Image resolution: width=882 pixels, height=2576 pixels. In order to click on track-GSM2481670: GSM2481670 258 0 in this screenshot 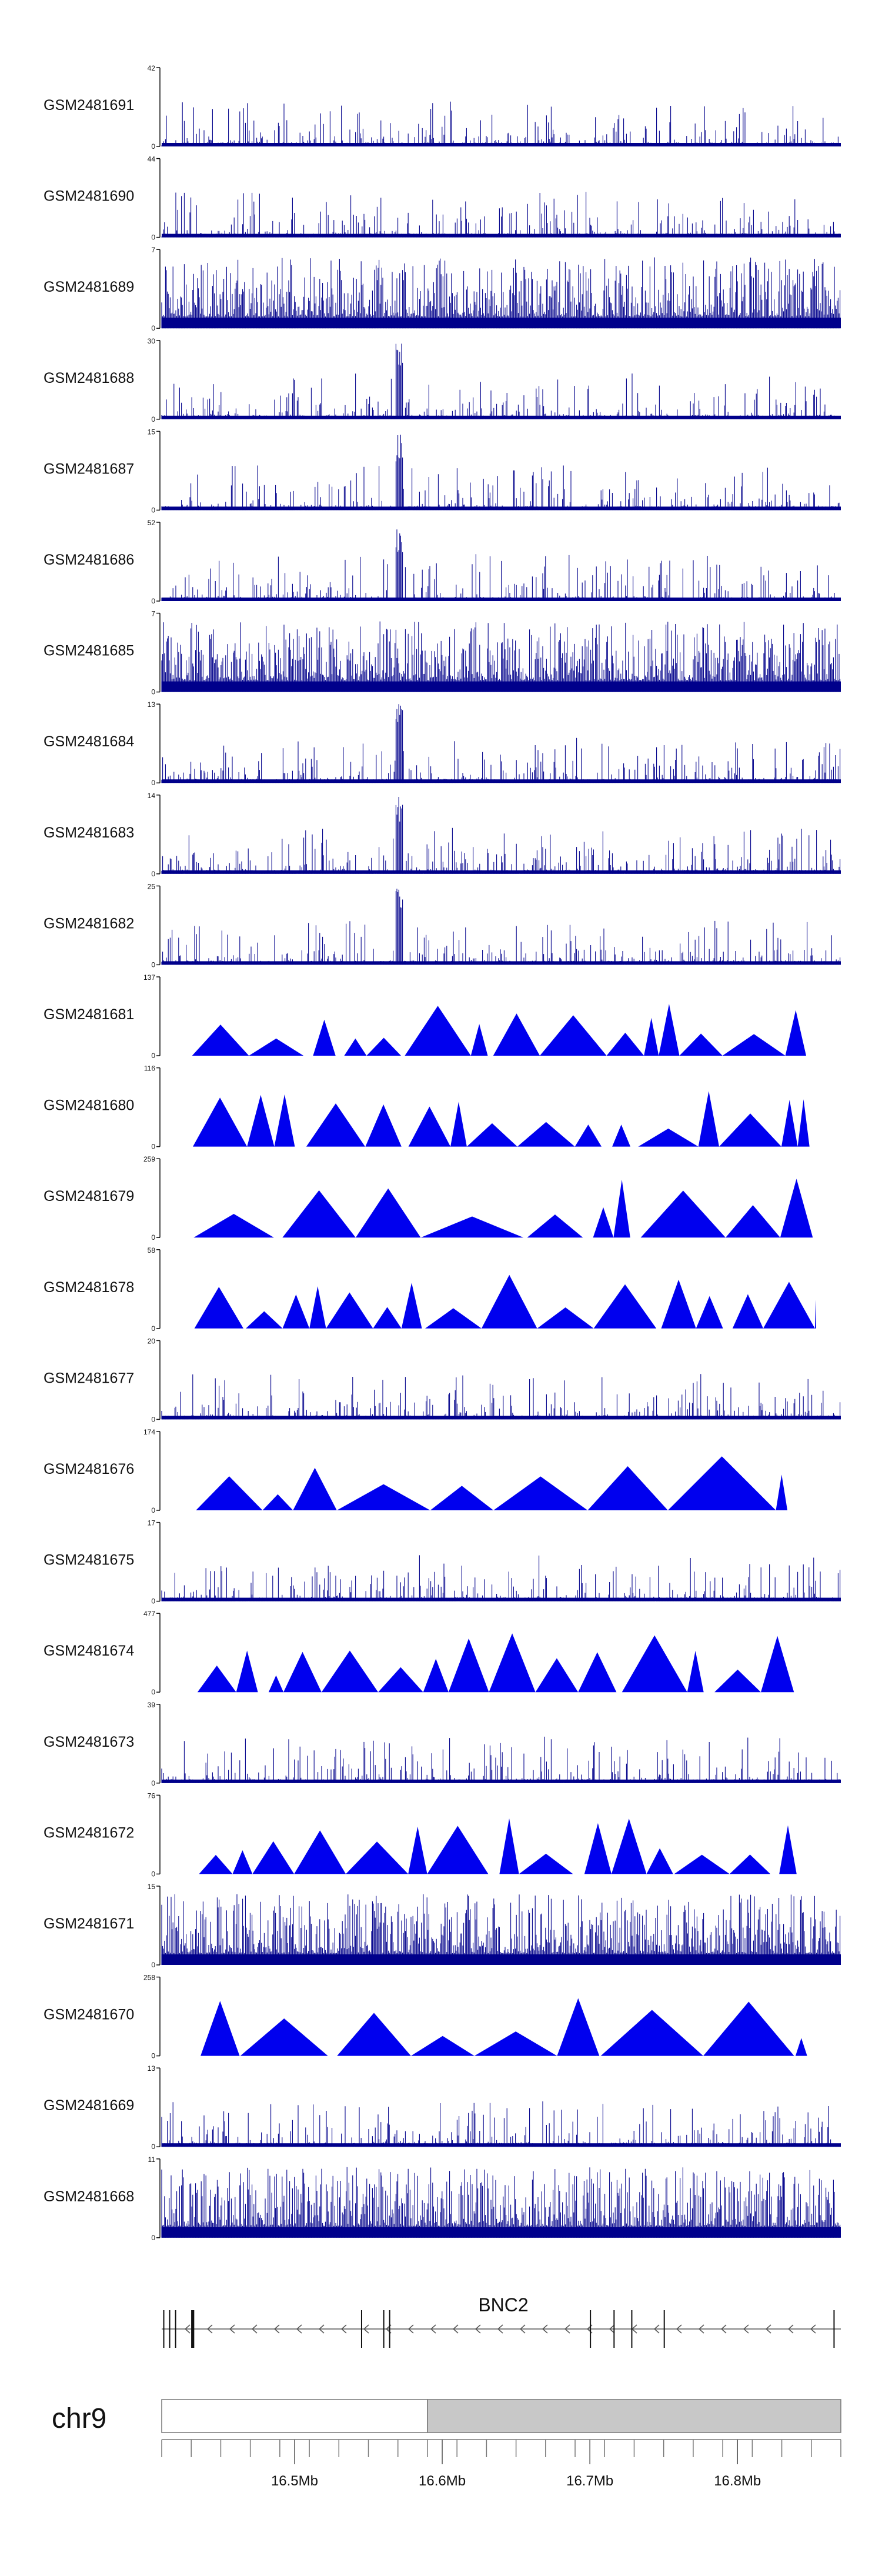, I will do `click(425, 2017)`.